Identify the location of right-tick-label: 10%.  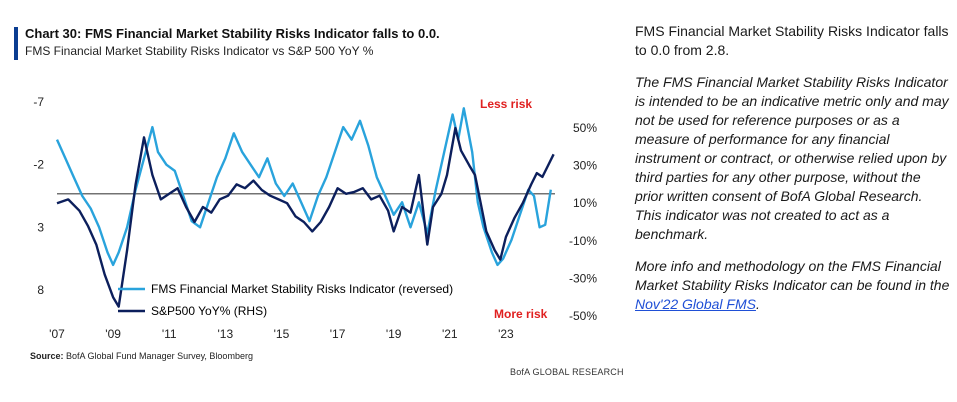
(585, 203).